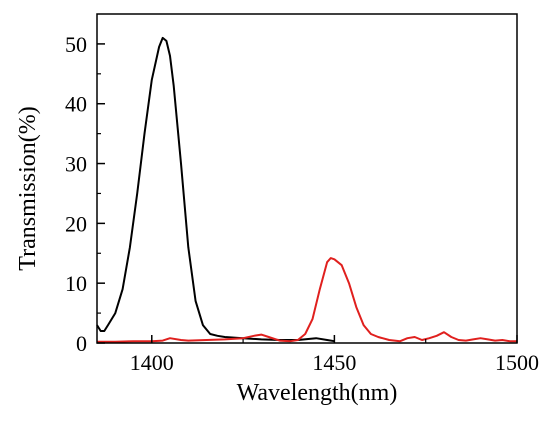 This screenshot has width=550, height=421. What do you see at coordinates (76, 283) in the screenshot?
I see `y-tick-label: 10` at bounding box center [76, 283].